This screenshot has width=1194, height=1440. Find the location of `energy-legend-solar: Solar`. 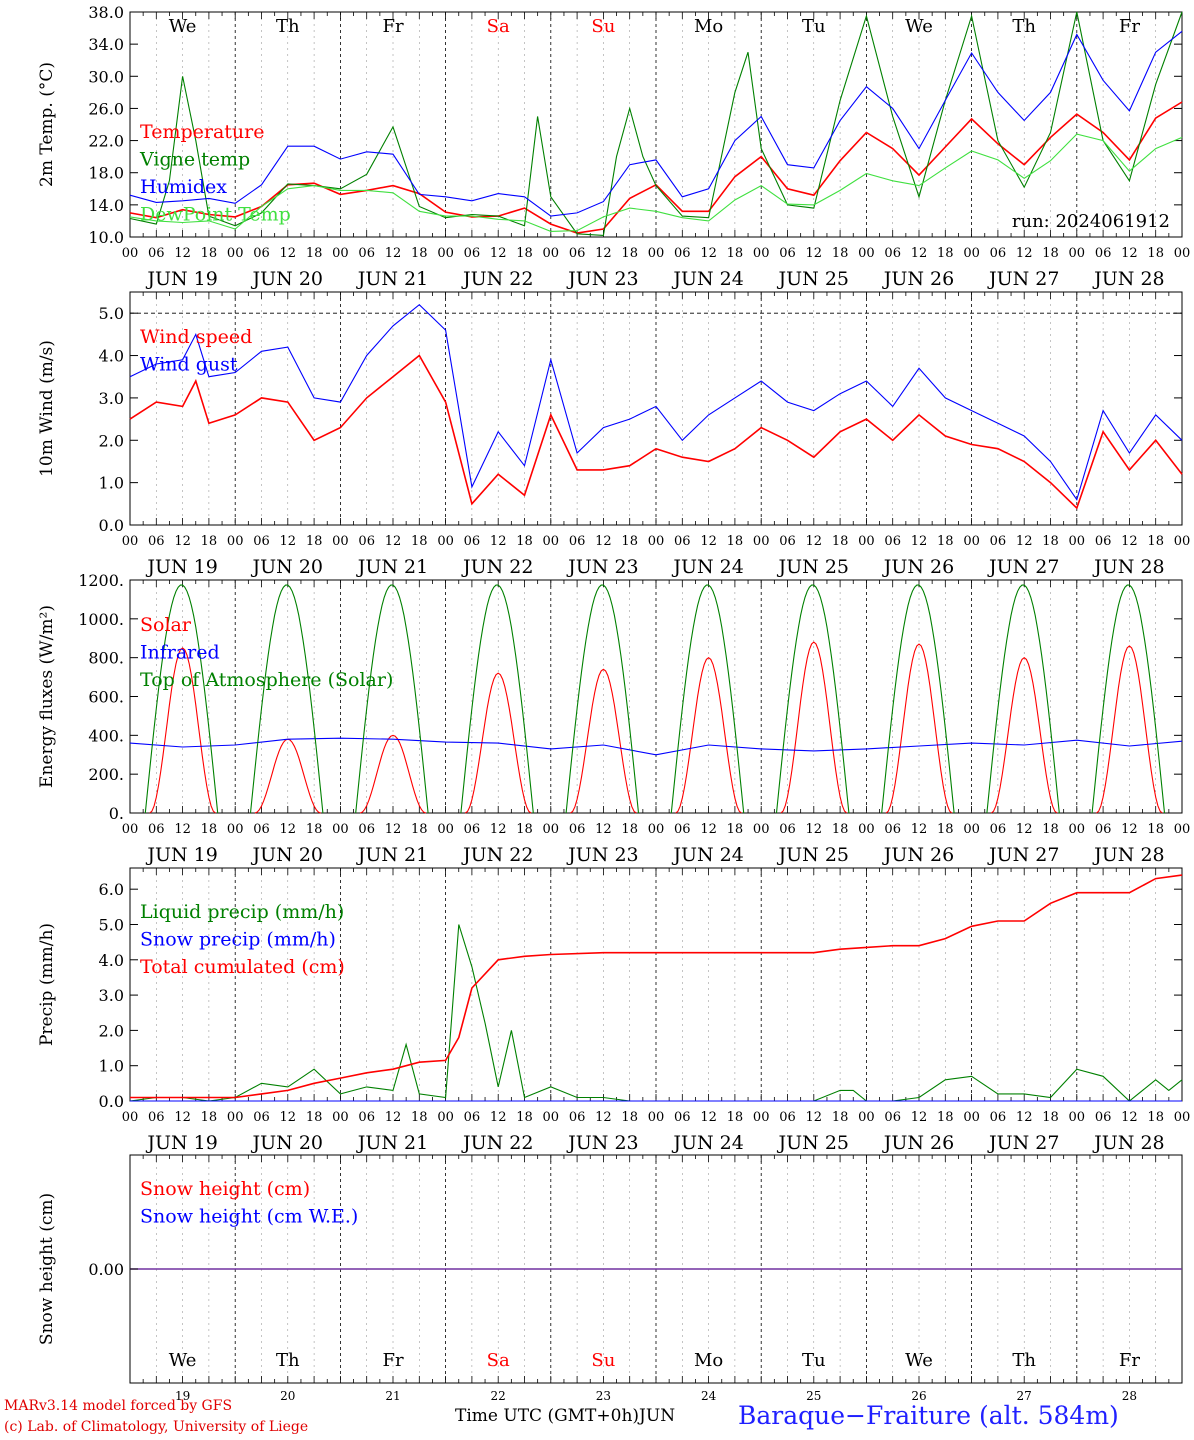

energy-legend-solar: Solar is located at coordinates (166, 625).